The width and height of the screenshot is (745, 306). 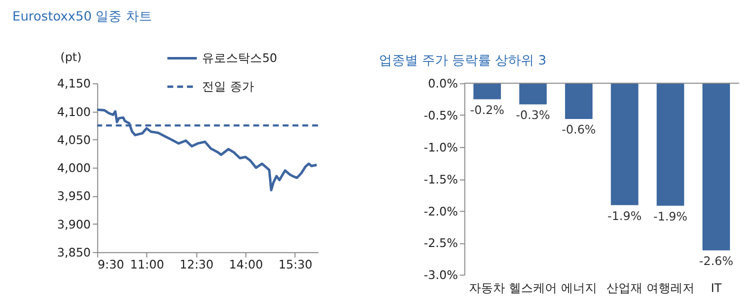 What do you see at coordinates (441, 275) in the screenshot?
I see `y-tick-label: -3.0%` at bounding box center [441, 275].